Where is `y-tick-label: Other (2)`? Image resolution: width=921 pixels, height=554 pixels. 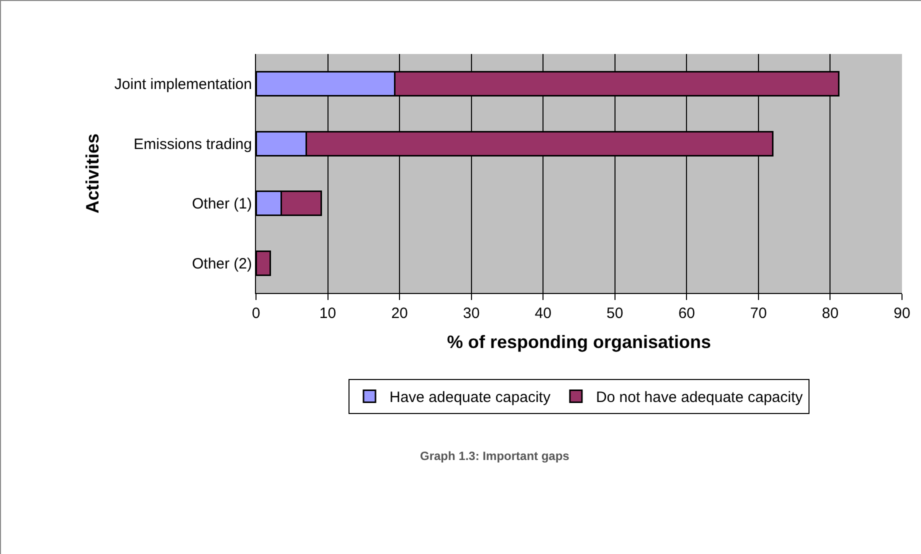 y-tick-label: Other (2) is located at coordinates (222, 263).